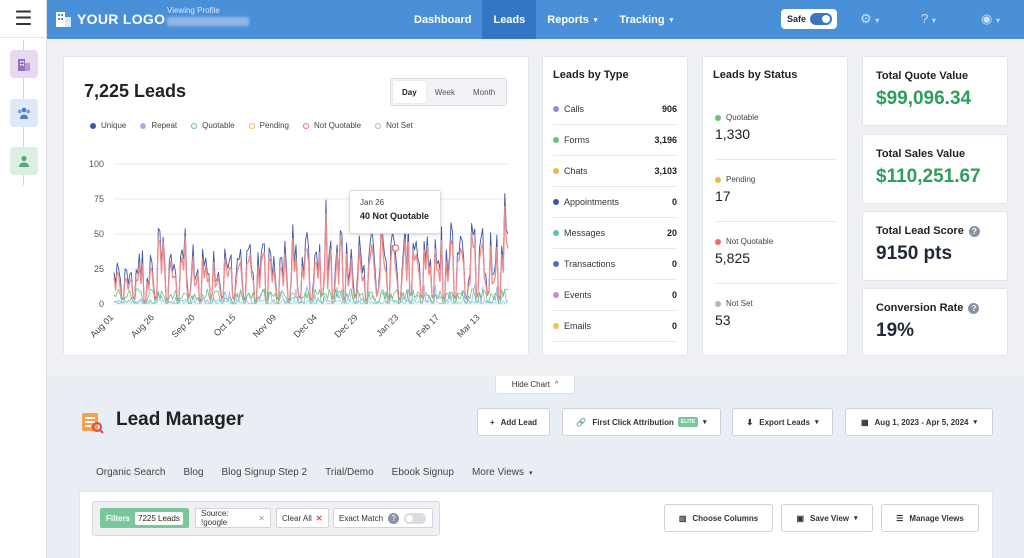 This screenshot has height=558, width=1024. Describe the element at coordinates (422, 472) in the screenshot. I see `view-ebook-signup: Ebook Signup` at that location.